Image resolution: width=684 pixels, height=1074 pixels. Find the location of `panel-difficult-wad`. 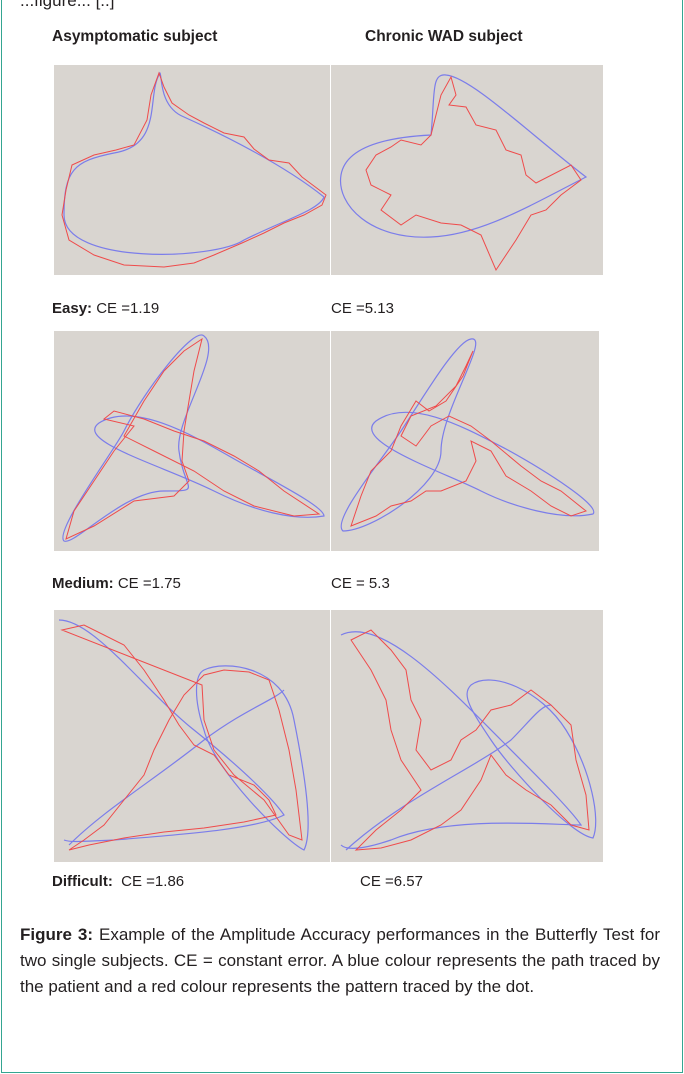

panel-difficult-wad is located at coordinates (467, 736).